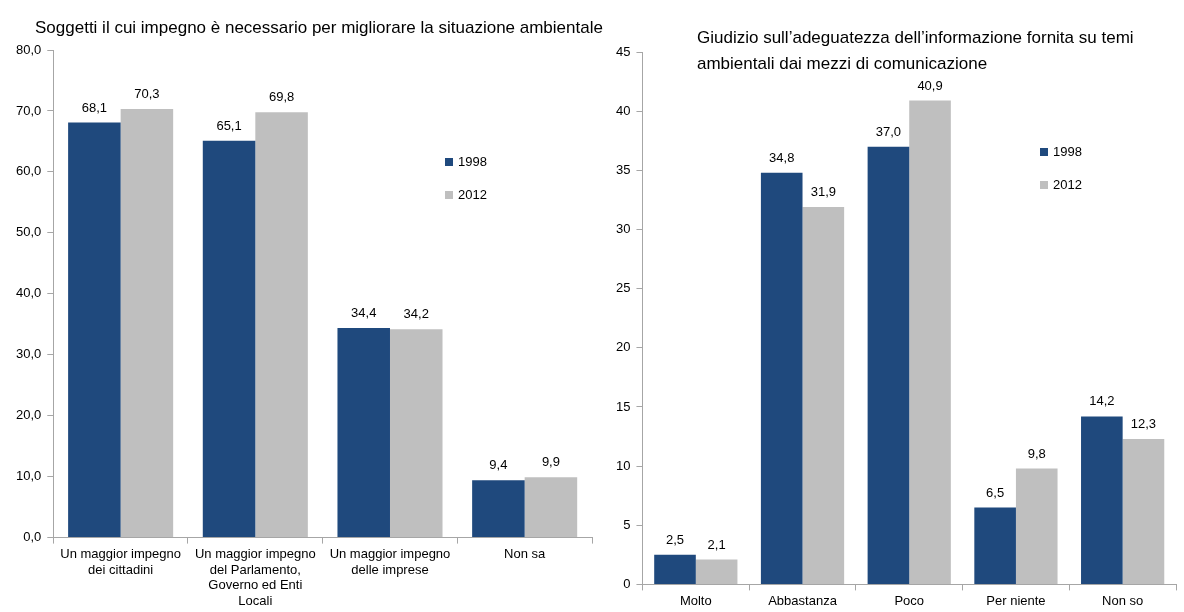  Describe the element at coordinates (995, 492) in the screenshot. I see `data-label: 6,5` at that location.